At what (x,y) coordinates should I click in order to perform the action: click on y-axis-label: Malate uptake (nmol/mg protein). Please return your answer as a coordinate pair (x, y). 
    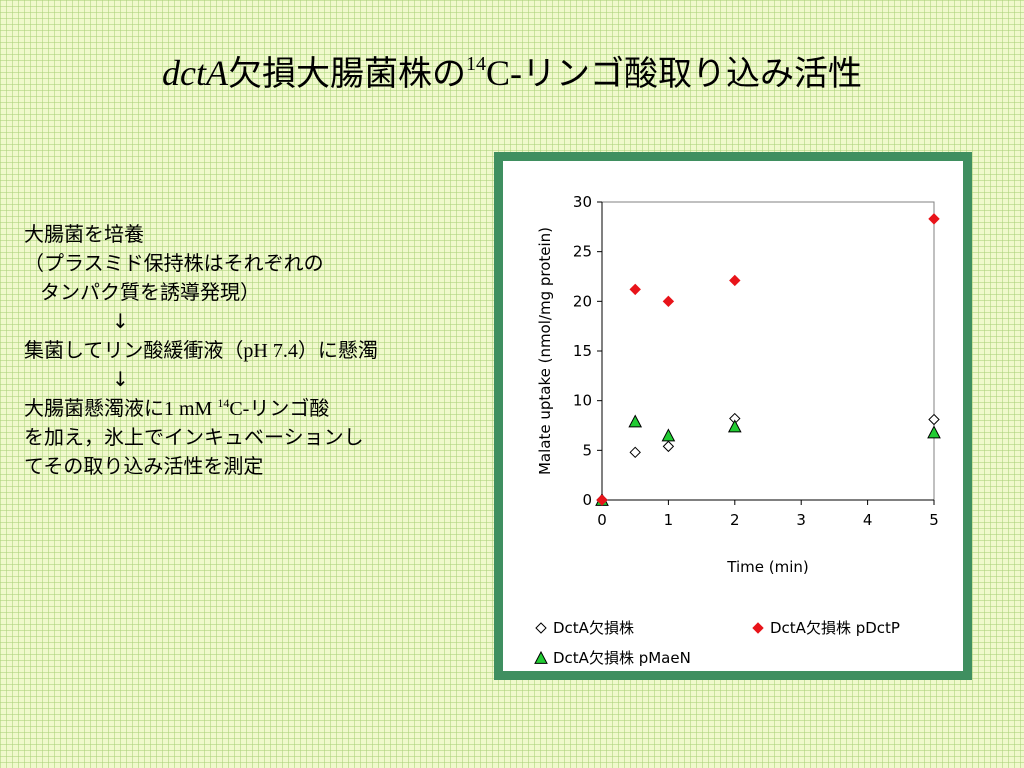
    Looking at the image, I should click on (545, 351).